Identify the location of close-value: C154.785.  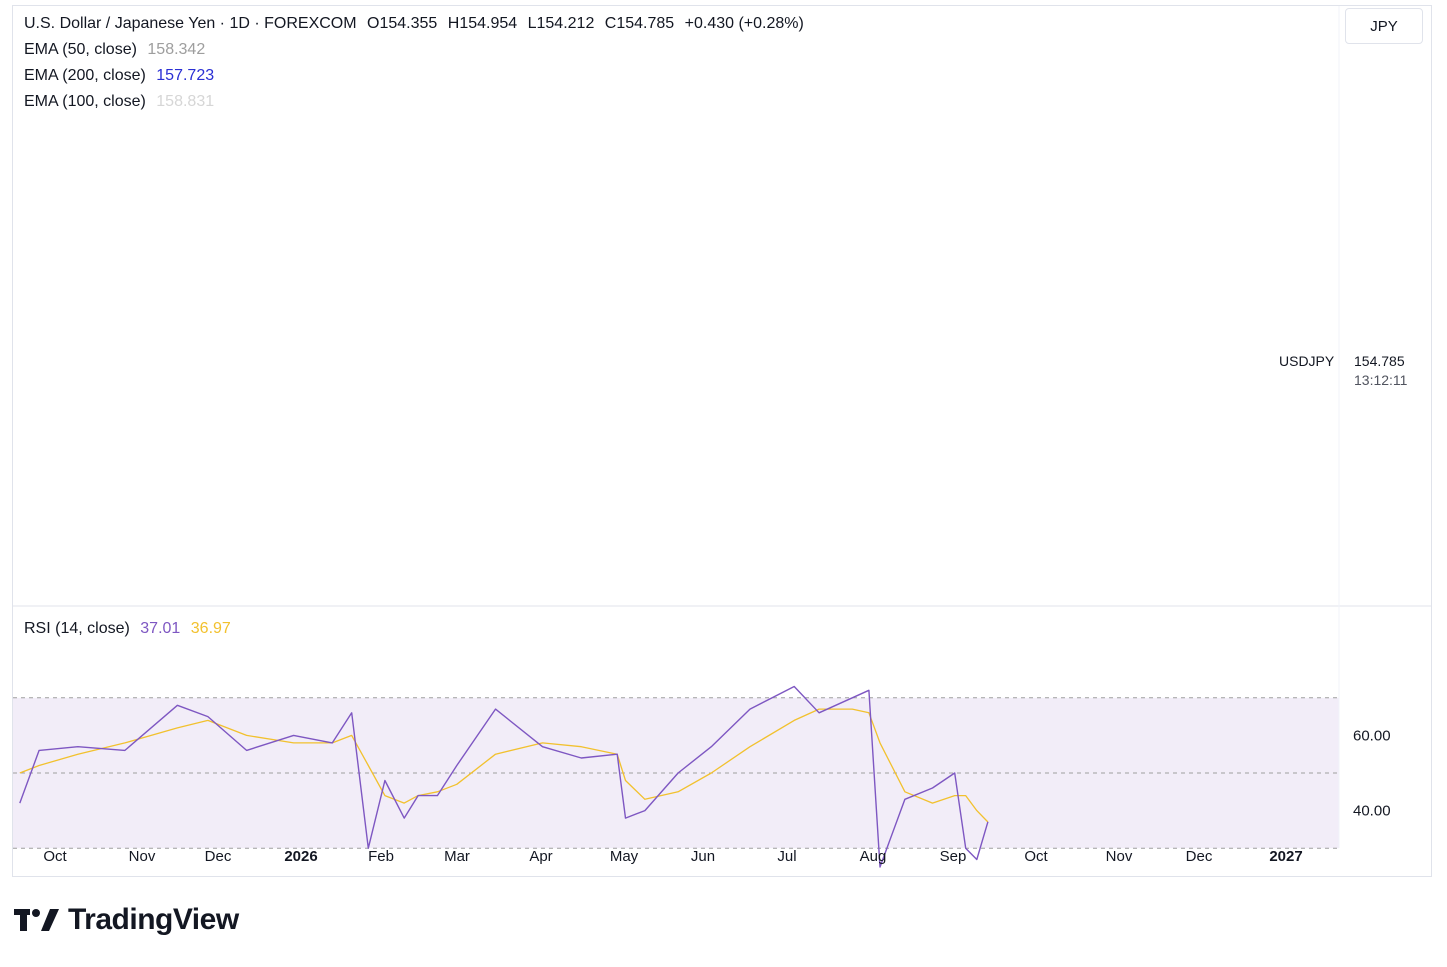
(639, 23).